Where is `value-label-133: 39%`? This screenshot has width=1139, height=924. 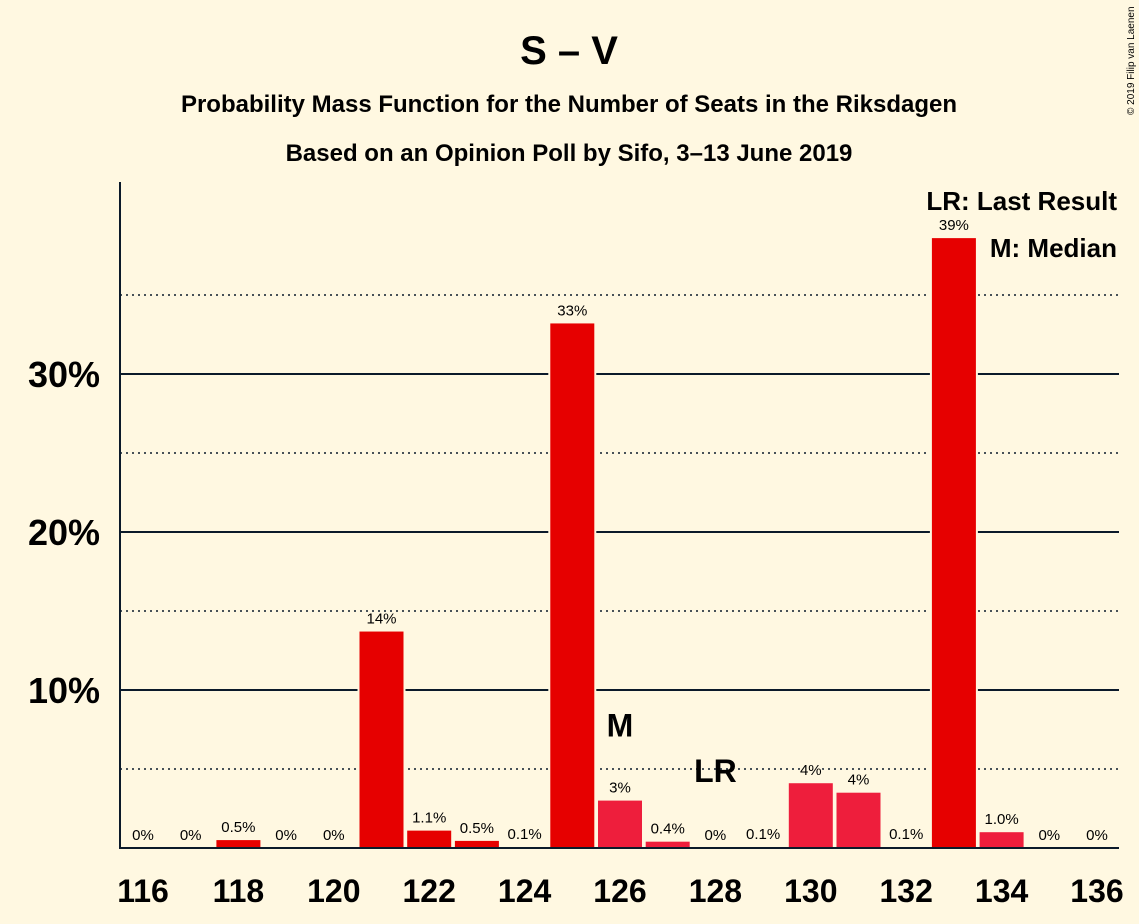 value-label-133: 39% is located at coordinates (954, 225).